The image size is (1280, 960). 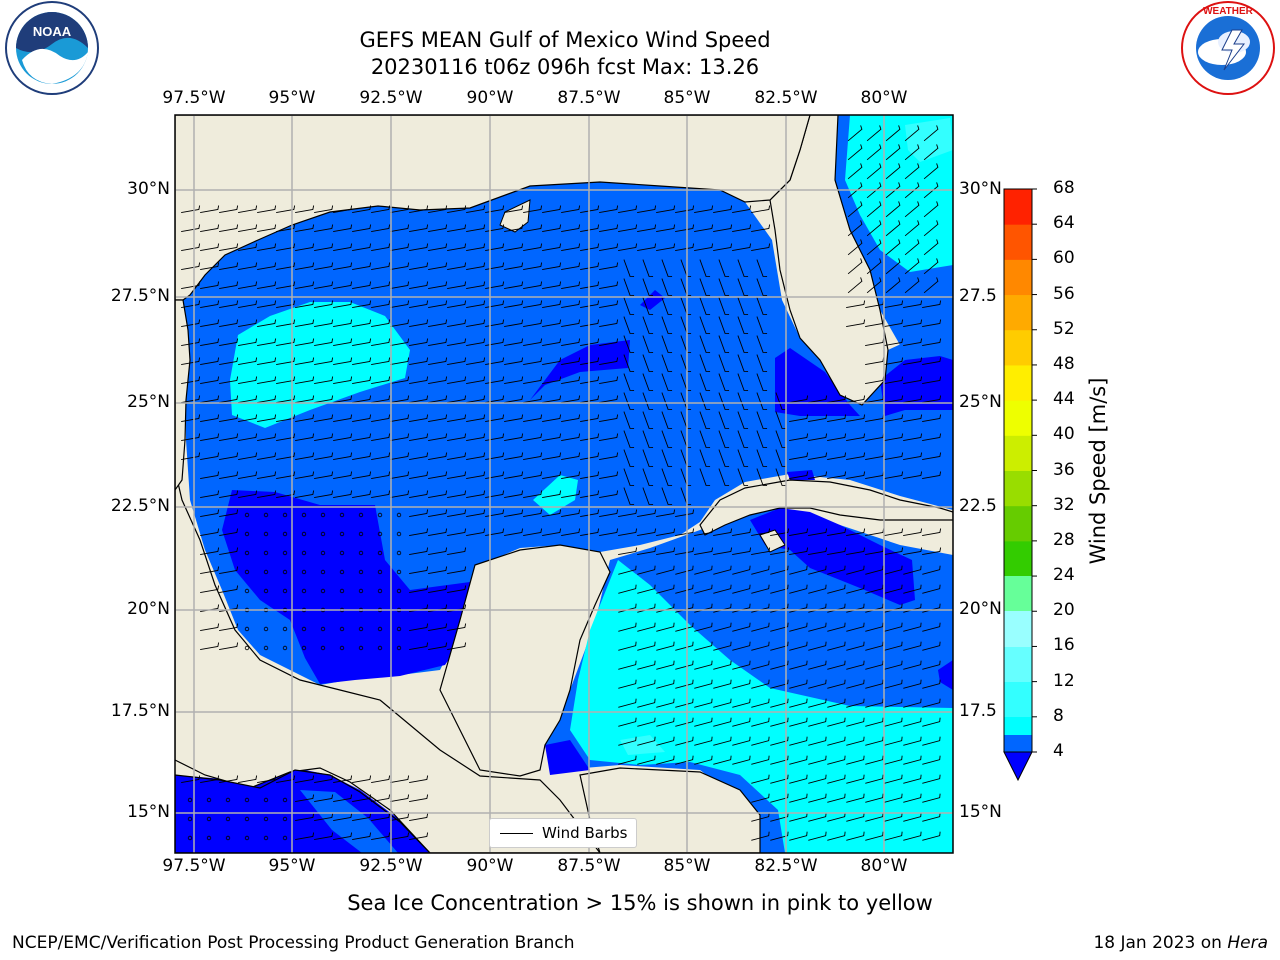 What do you see at coordinates (490, 98) in the screenshot?
I see `lon-tick-label-top: 90°W` at bounding box center [490, 98].